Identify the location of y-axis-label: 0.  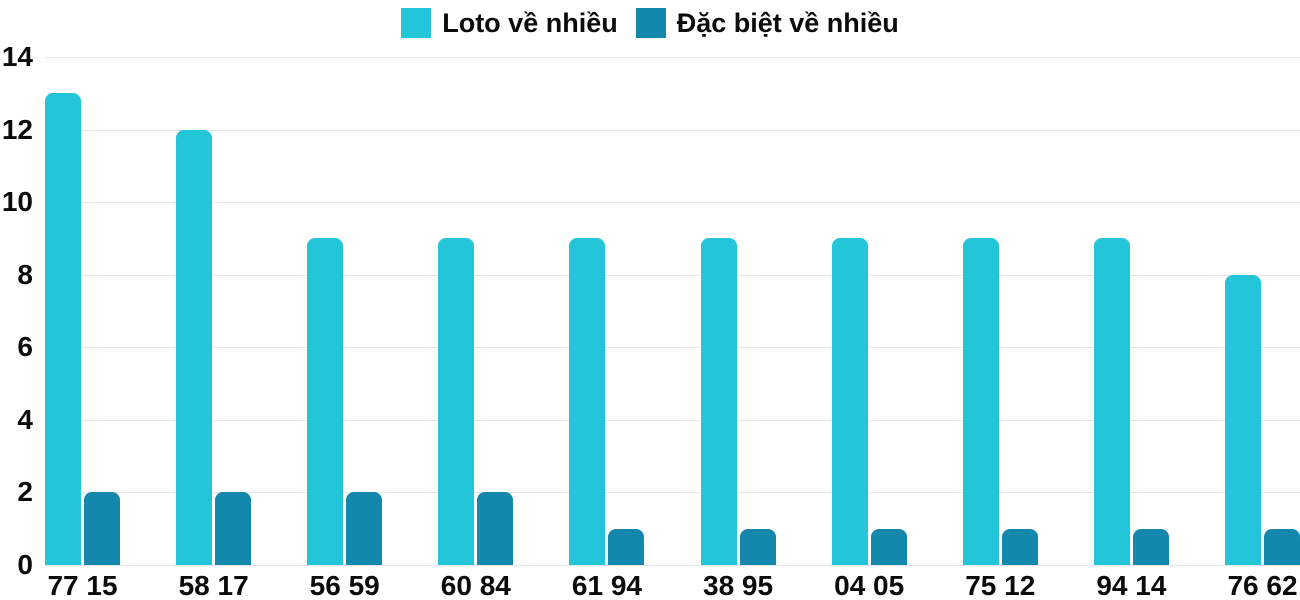
(25, 564).